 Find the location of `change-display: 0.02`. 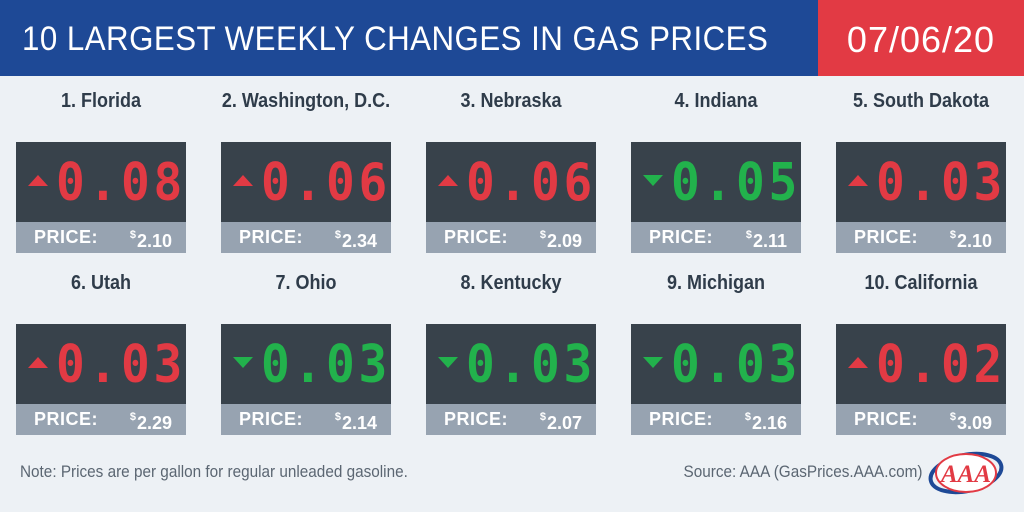

change-display: 0.02 is located at coordinates (921, 364).